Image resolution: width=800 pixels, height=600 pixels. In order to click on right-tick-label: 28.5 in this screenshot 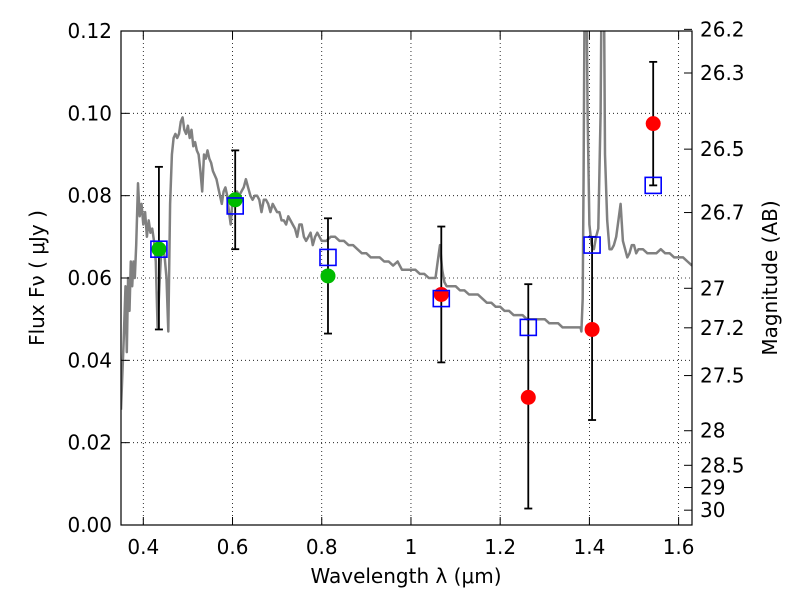, I will do `click(722, 465)`.